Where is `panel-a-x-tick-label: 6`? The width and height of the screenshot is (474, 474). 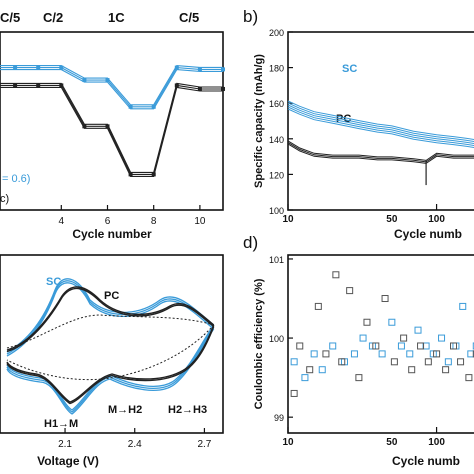 panel-a-x-tick-label: 6 is located at coordinates (108, 221).